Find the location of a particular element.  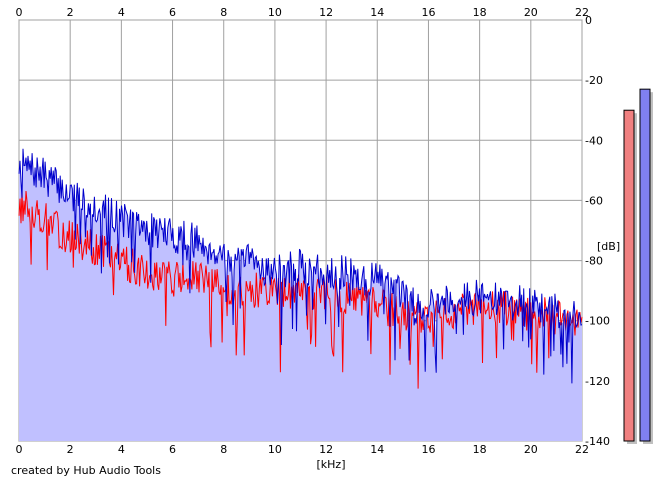

y-tick-6: -120 is located at coordinates (597, 381).